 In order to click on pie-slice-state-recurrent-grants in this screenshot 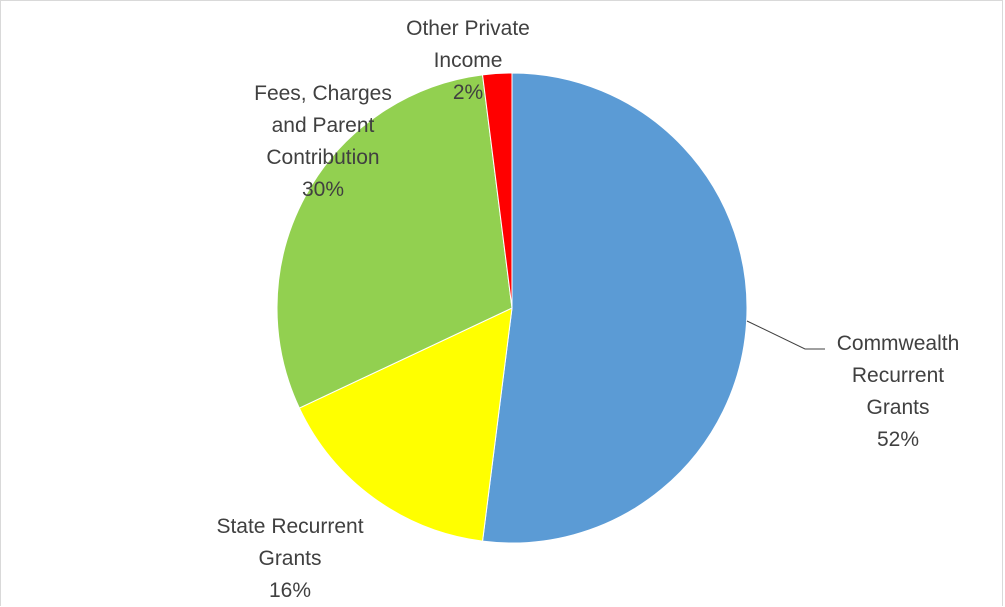, I will do `click(405, 424)`.